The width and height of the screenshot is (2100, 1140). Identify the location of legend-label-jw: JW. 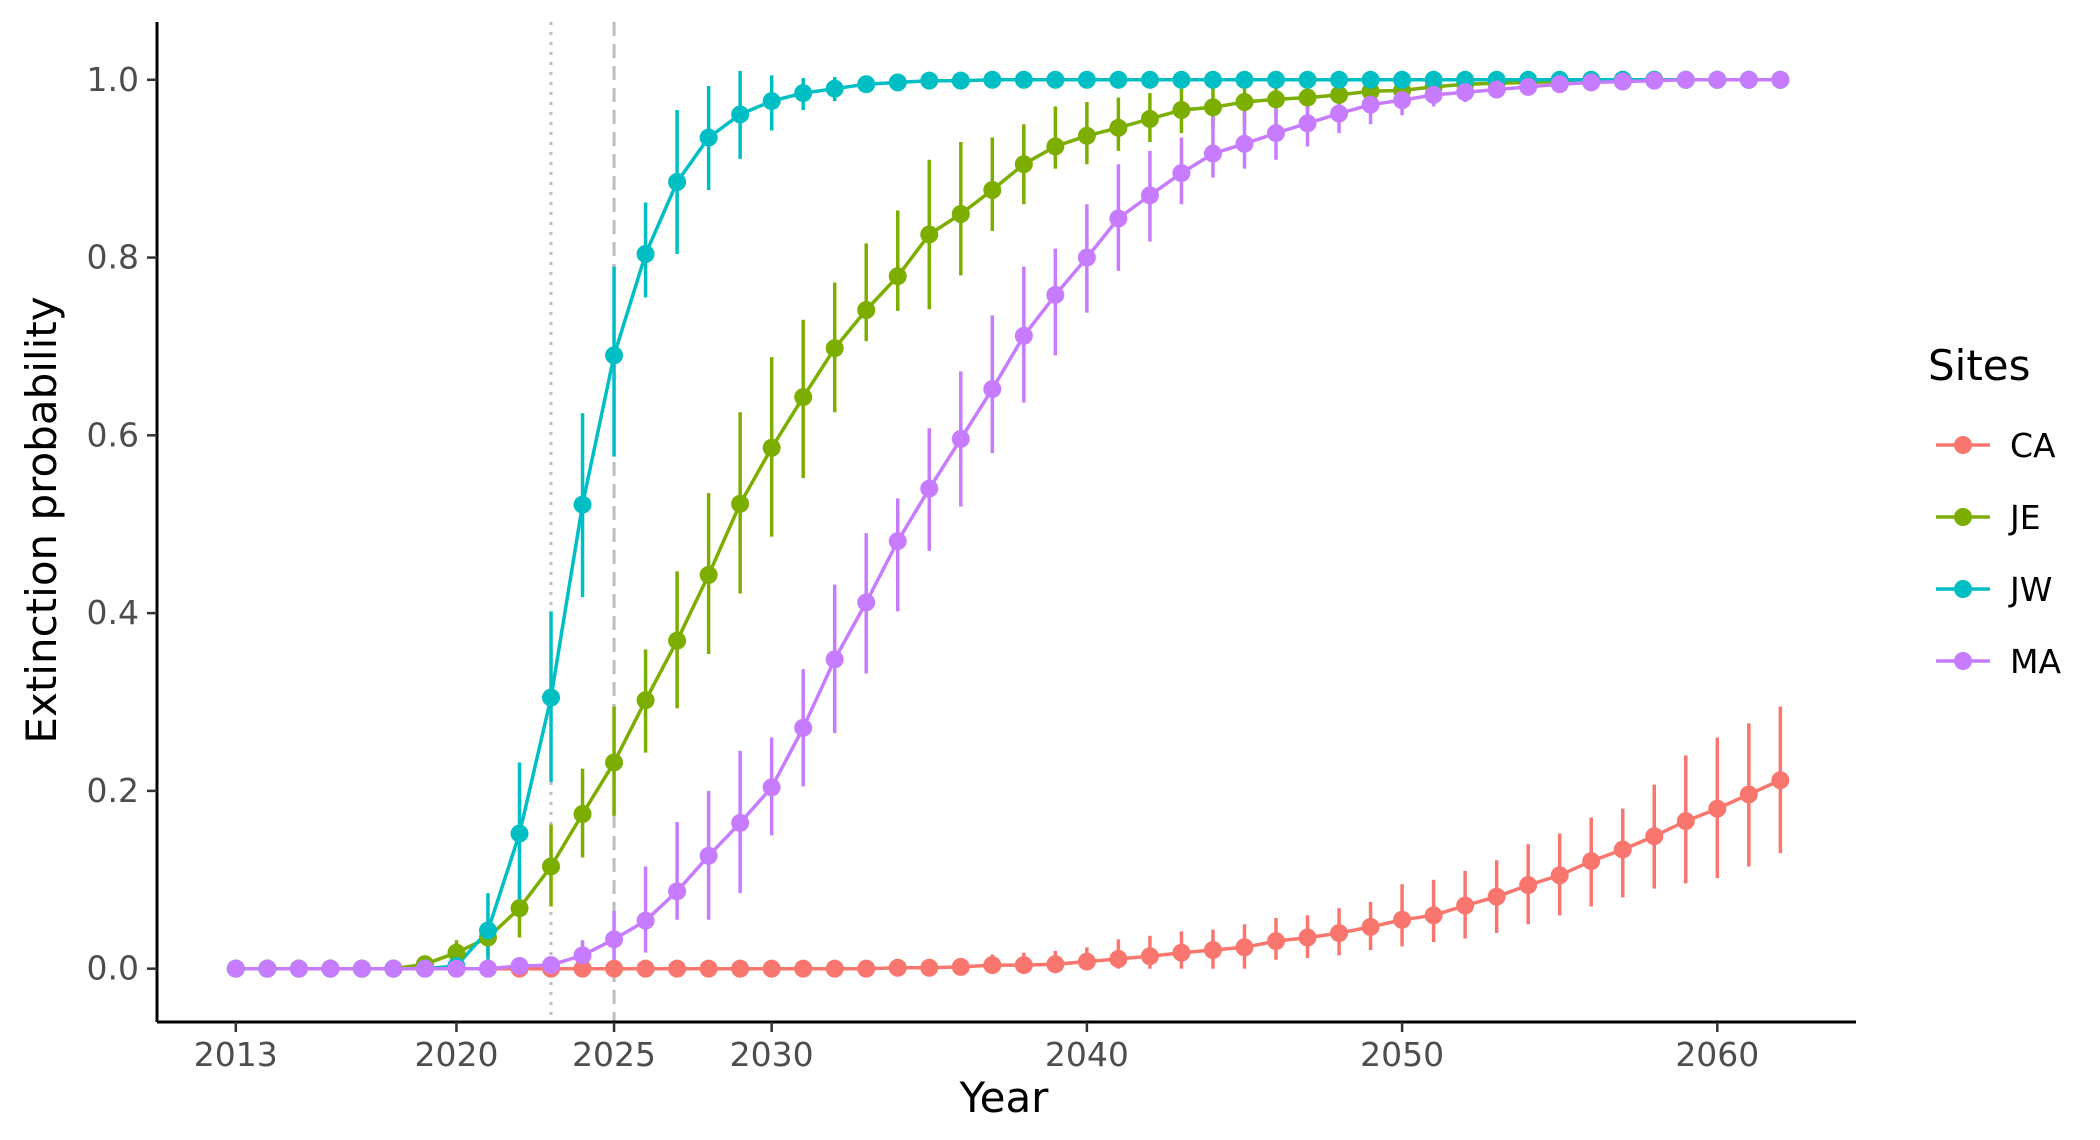
(2030, 589).